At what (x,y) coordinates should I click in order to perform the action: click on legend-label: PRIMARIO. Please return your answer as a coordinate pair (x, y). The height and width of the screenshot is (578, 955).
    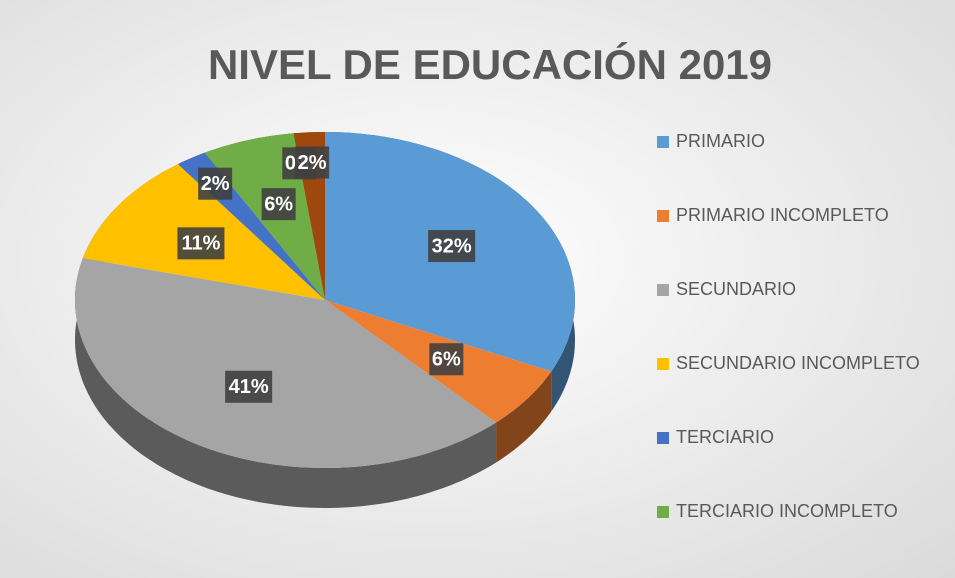
    Looking at the image, I should click on (720, 141).